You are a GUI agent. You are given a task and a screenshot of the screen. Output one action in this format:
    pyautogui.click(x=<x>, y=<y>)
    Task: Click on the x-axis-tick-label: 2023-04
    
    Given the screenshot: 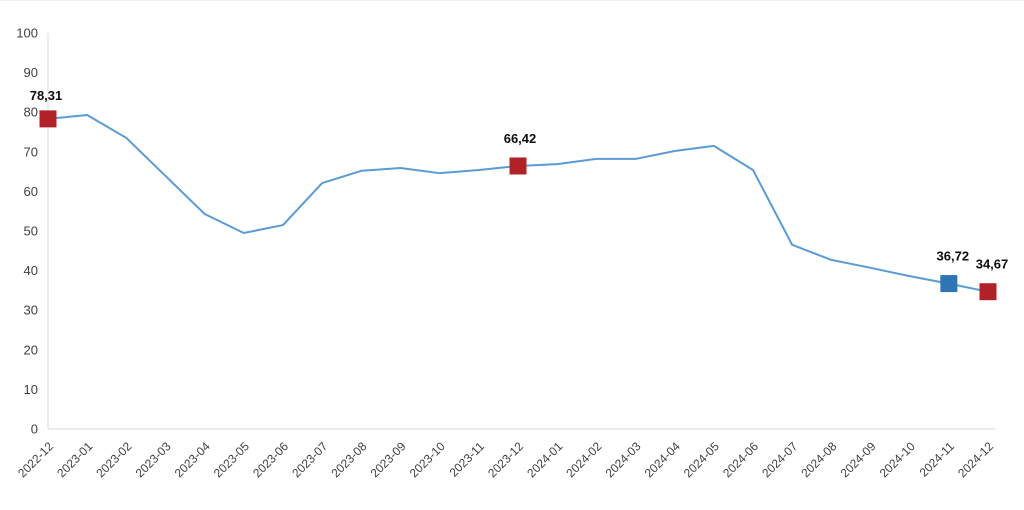 What is the action you would take?
    pyautogui.click(x=192, y=459)
    